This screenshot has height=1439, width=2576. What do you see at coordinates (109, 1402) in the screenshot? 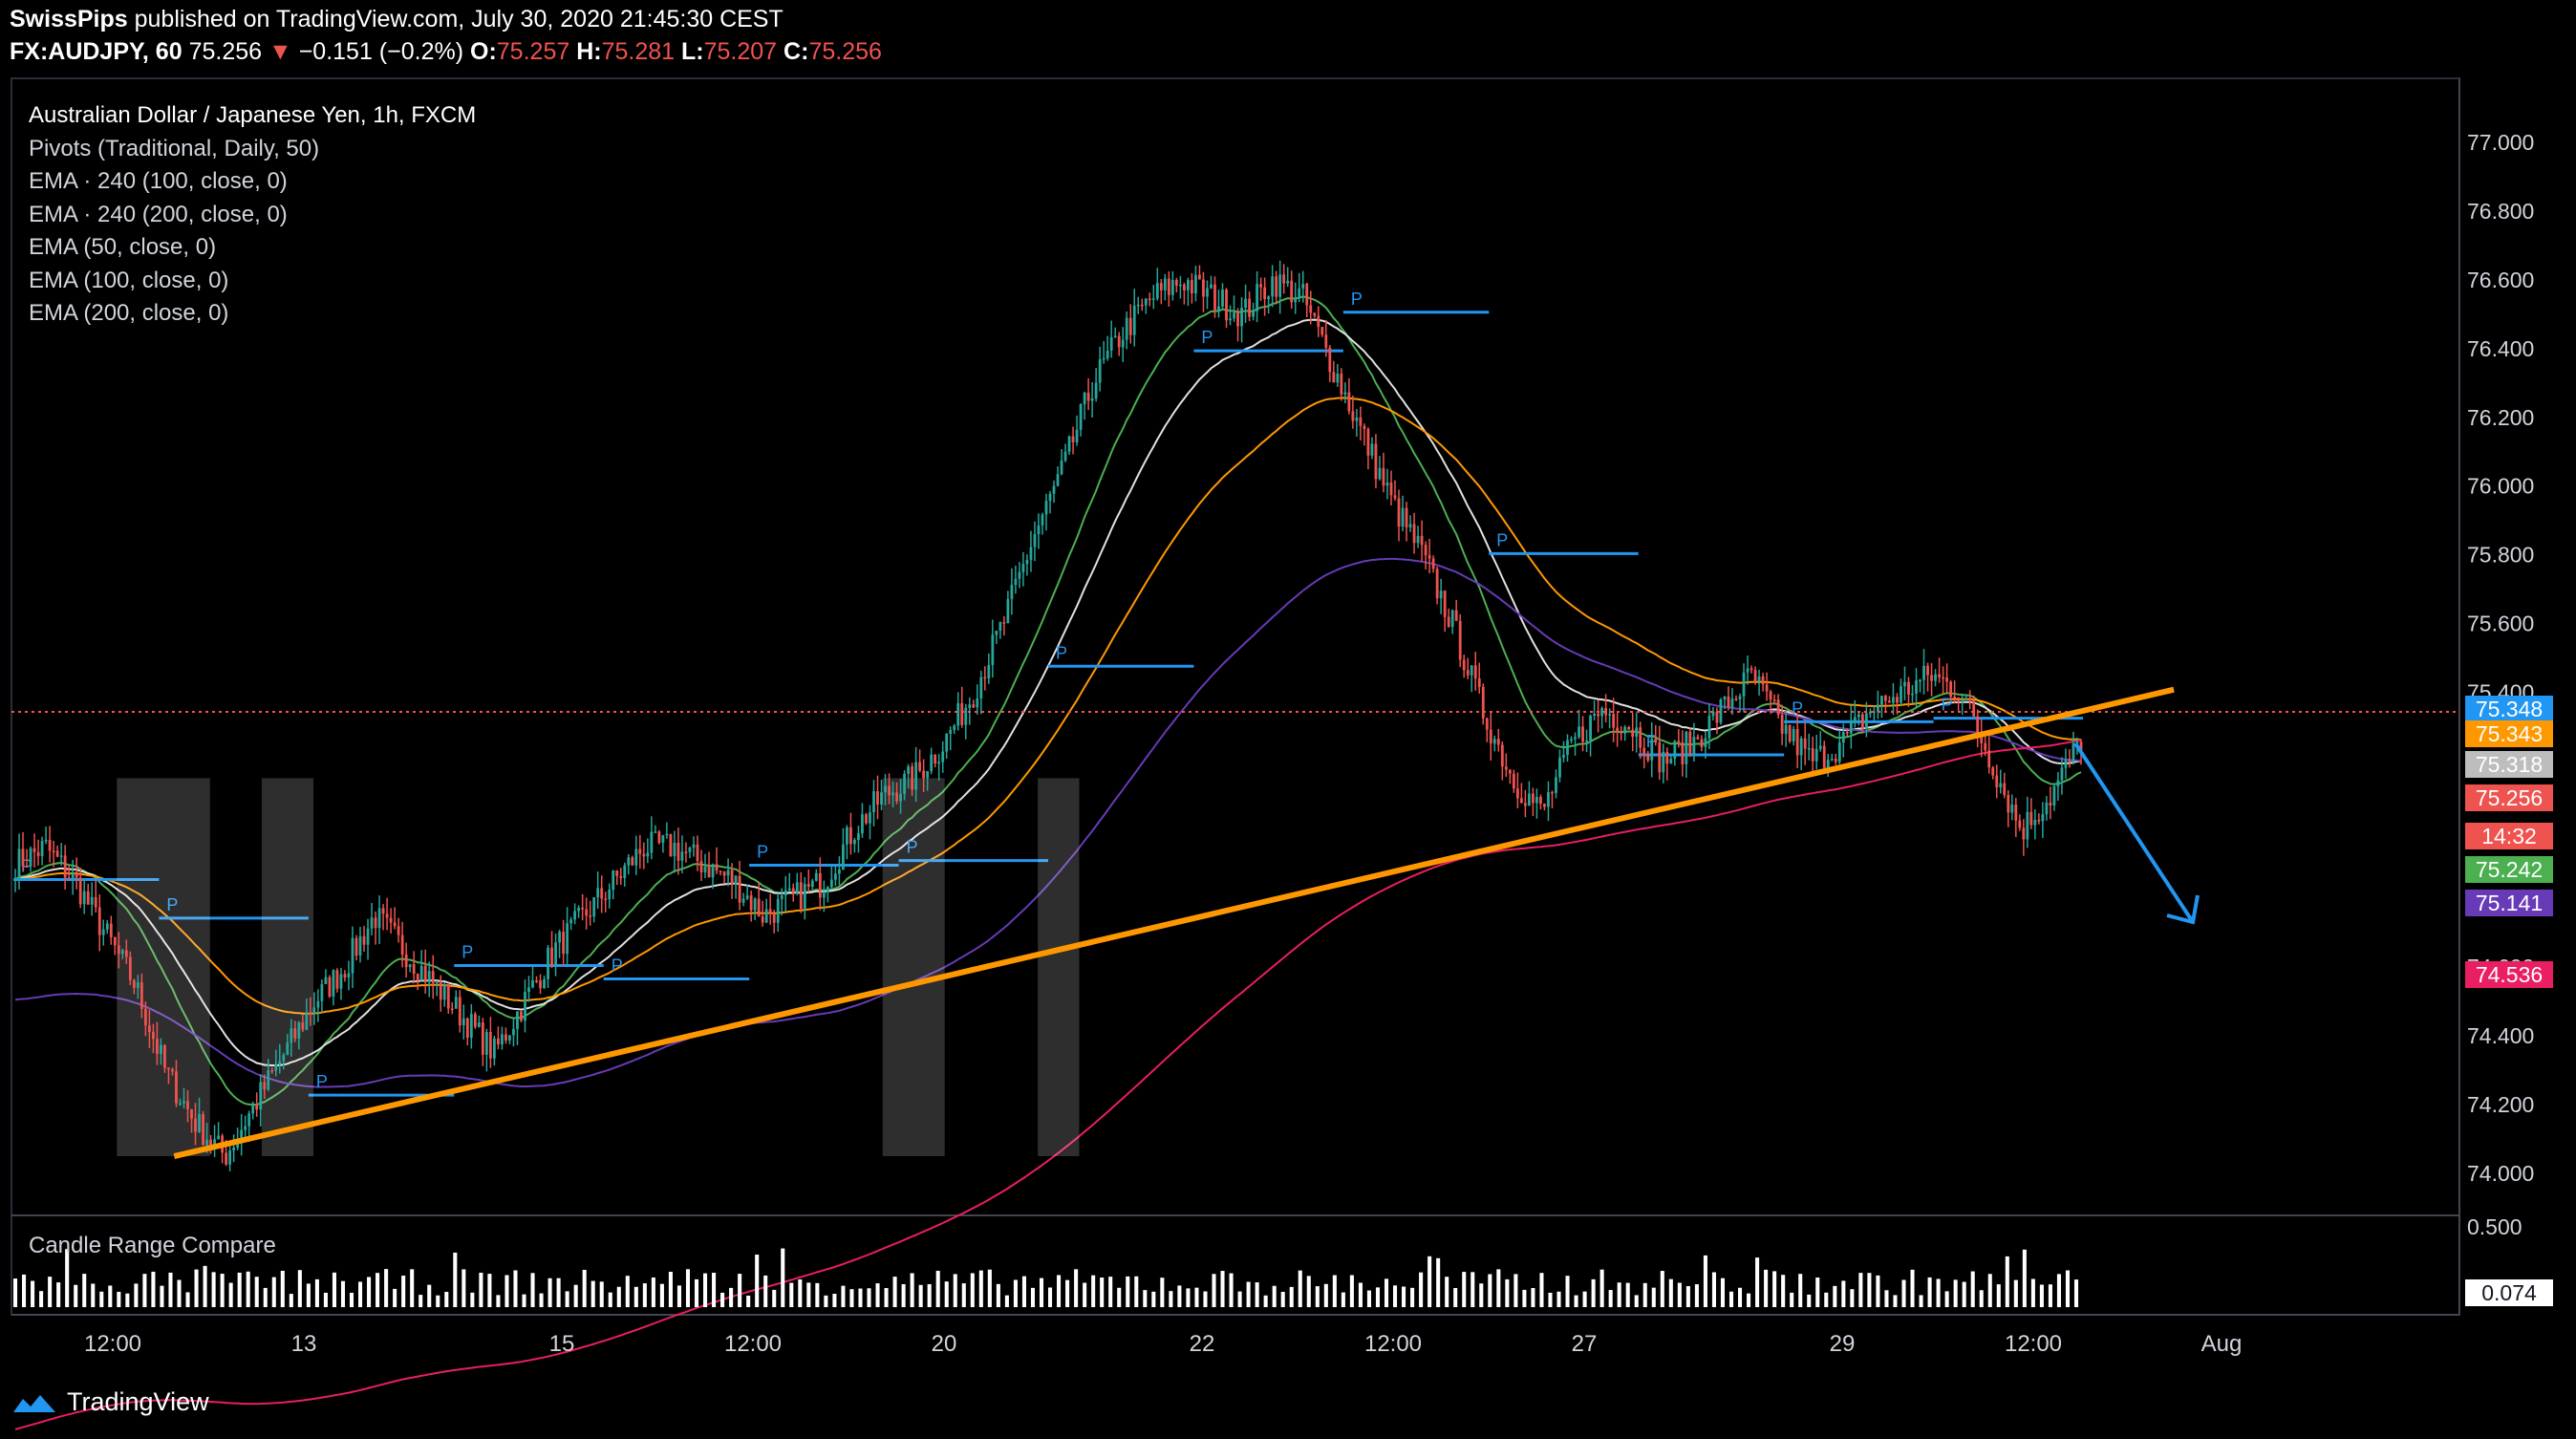
I see `tradingview-logo: TradingView` at bounding box center [109, 1402].